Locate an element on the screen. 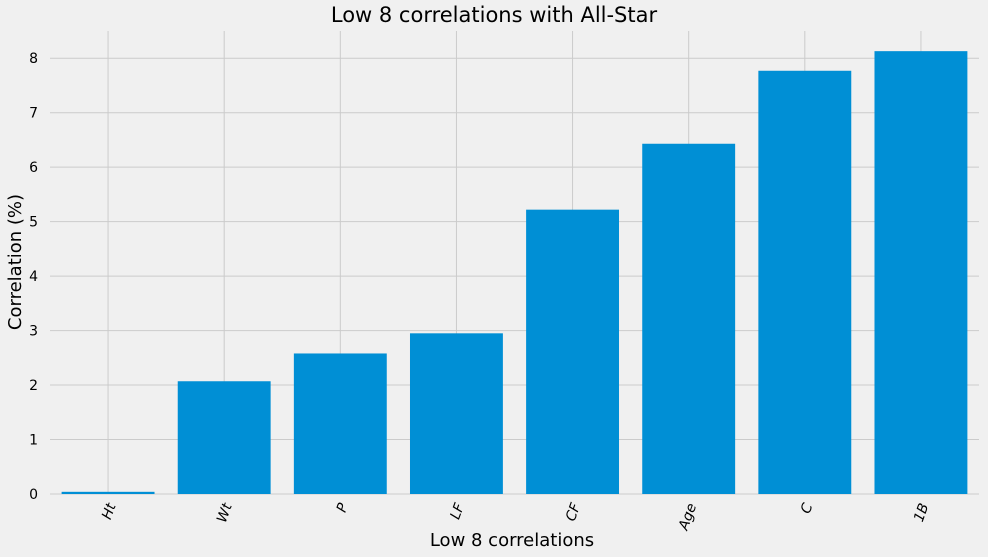 Image resolution: width=988 pixels, height=557 pixels. x-tick-label: LF is located at coordinates (457, 510).